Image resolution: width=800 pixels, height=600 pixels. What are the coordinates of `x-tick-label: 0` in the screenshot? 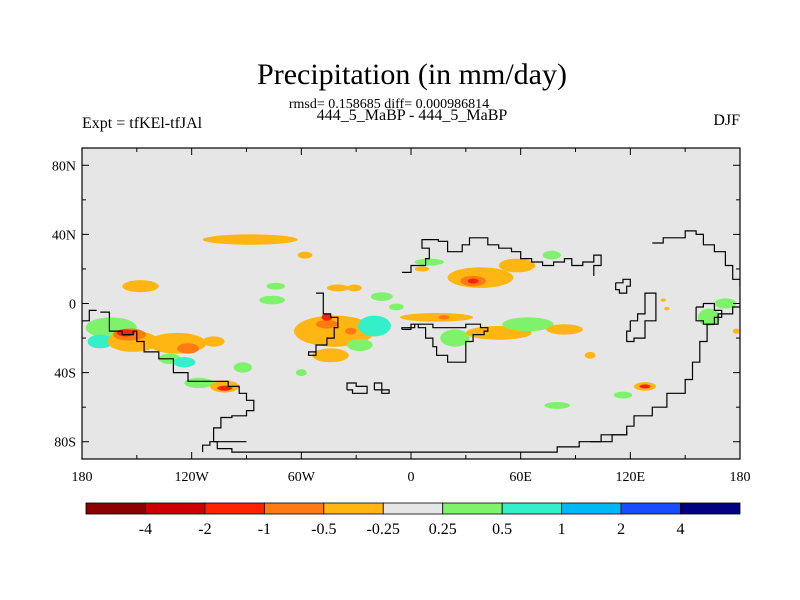 It's located at (411, 477).